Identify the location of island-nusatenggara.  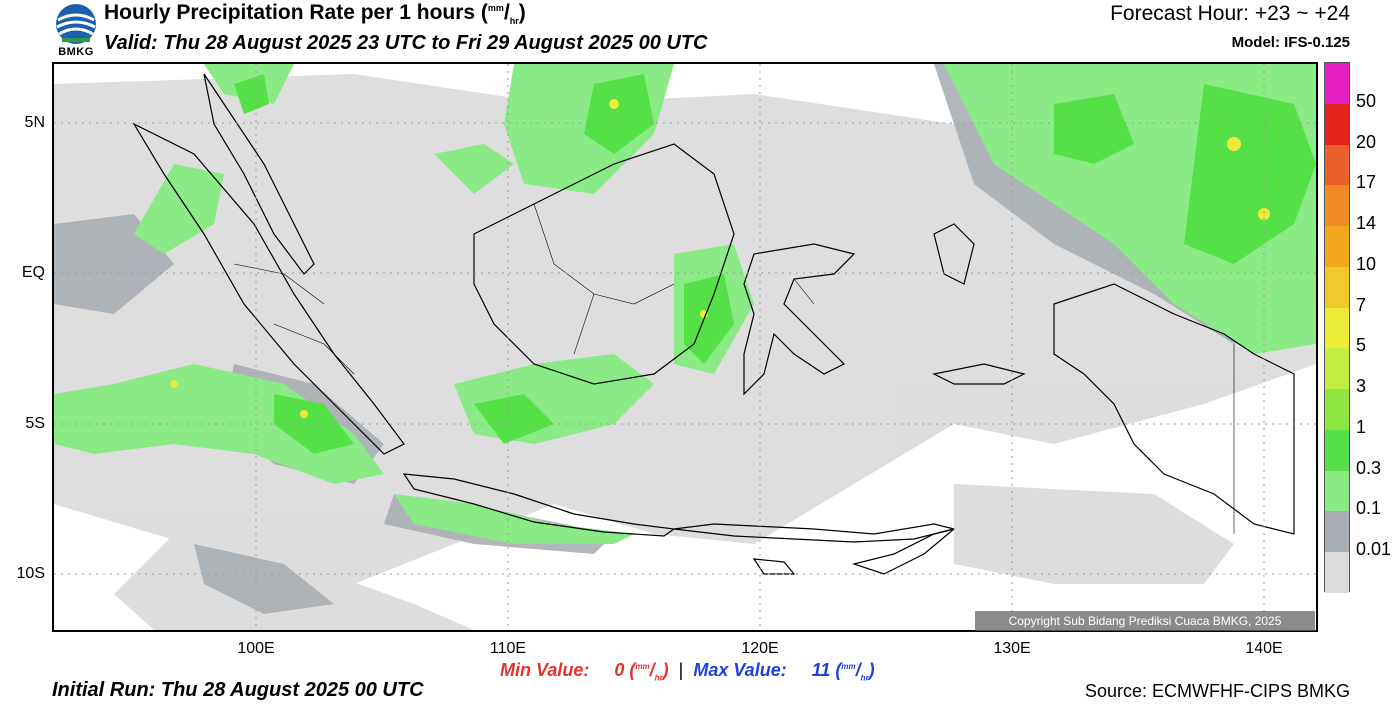
(814, 533).